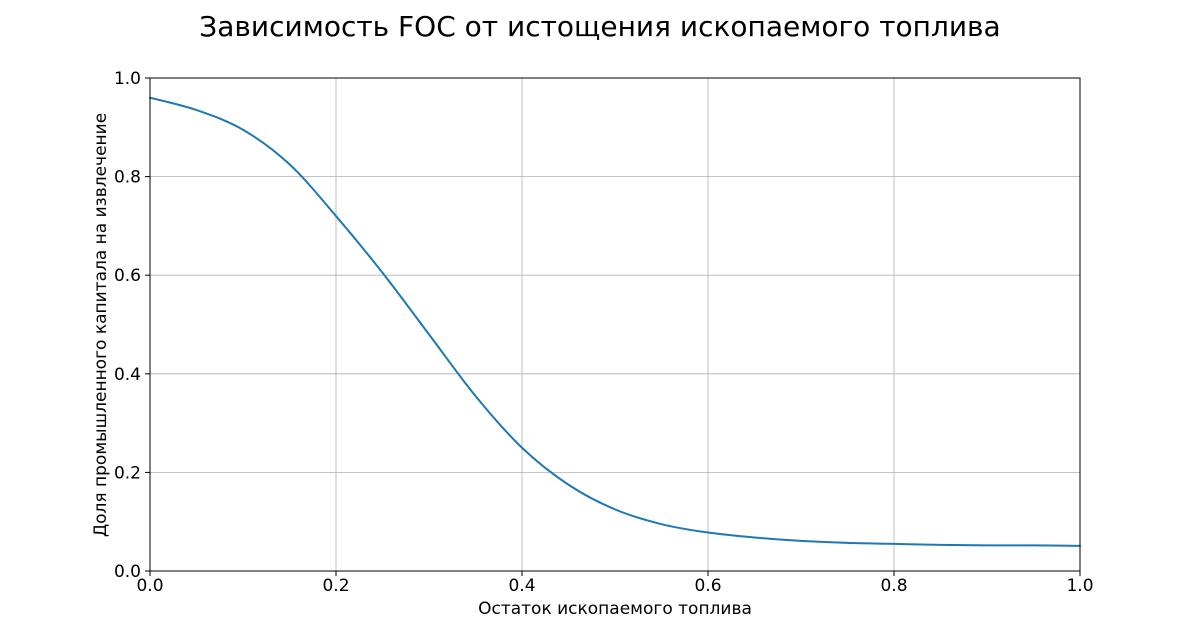 The image size is (1200, 640). I want to click on x-tick-label: 0.4, so click(521, 586).